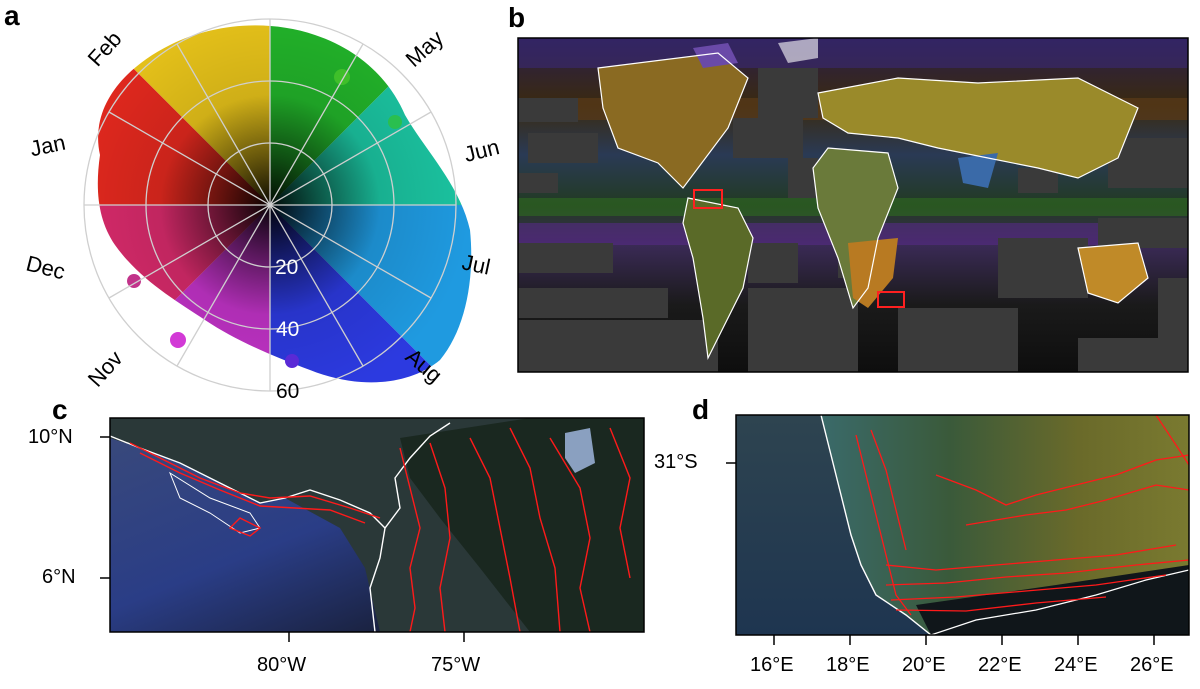  What do you see at coordinates (924, 665) in the screenshot?
I see `x-tick-20e: 20°E` at bounding box center [924, 665].